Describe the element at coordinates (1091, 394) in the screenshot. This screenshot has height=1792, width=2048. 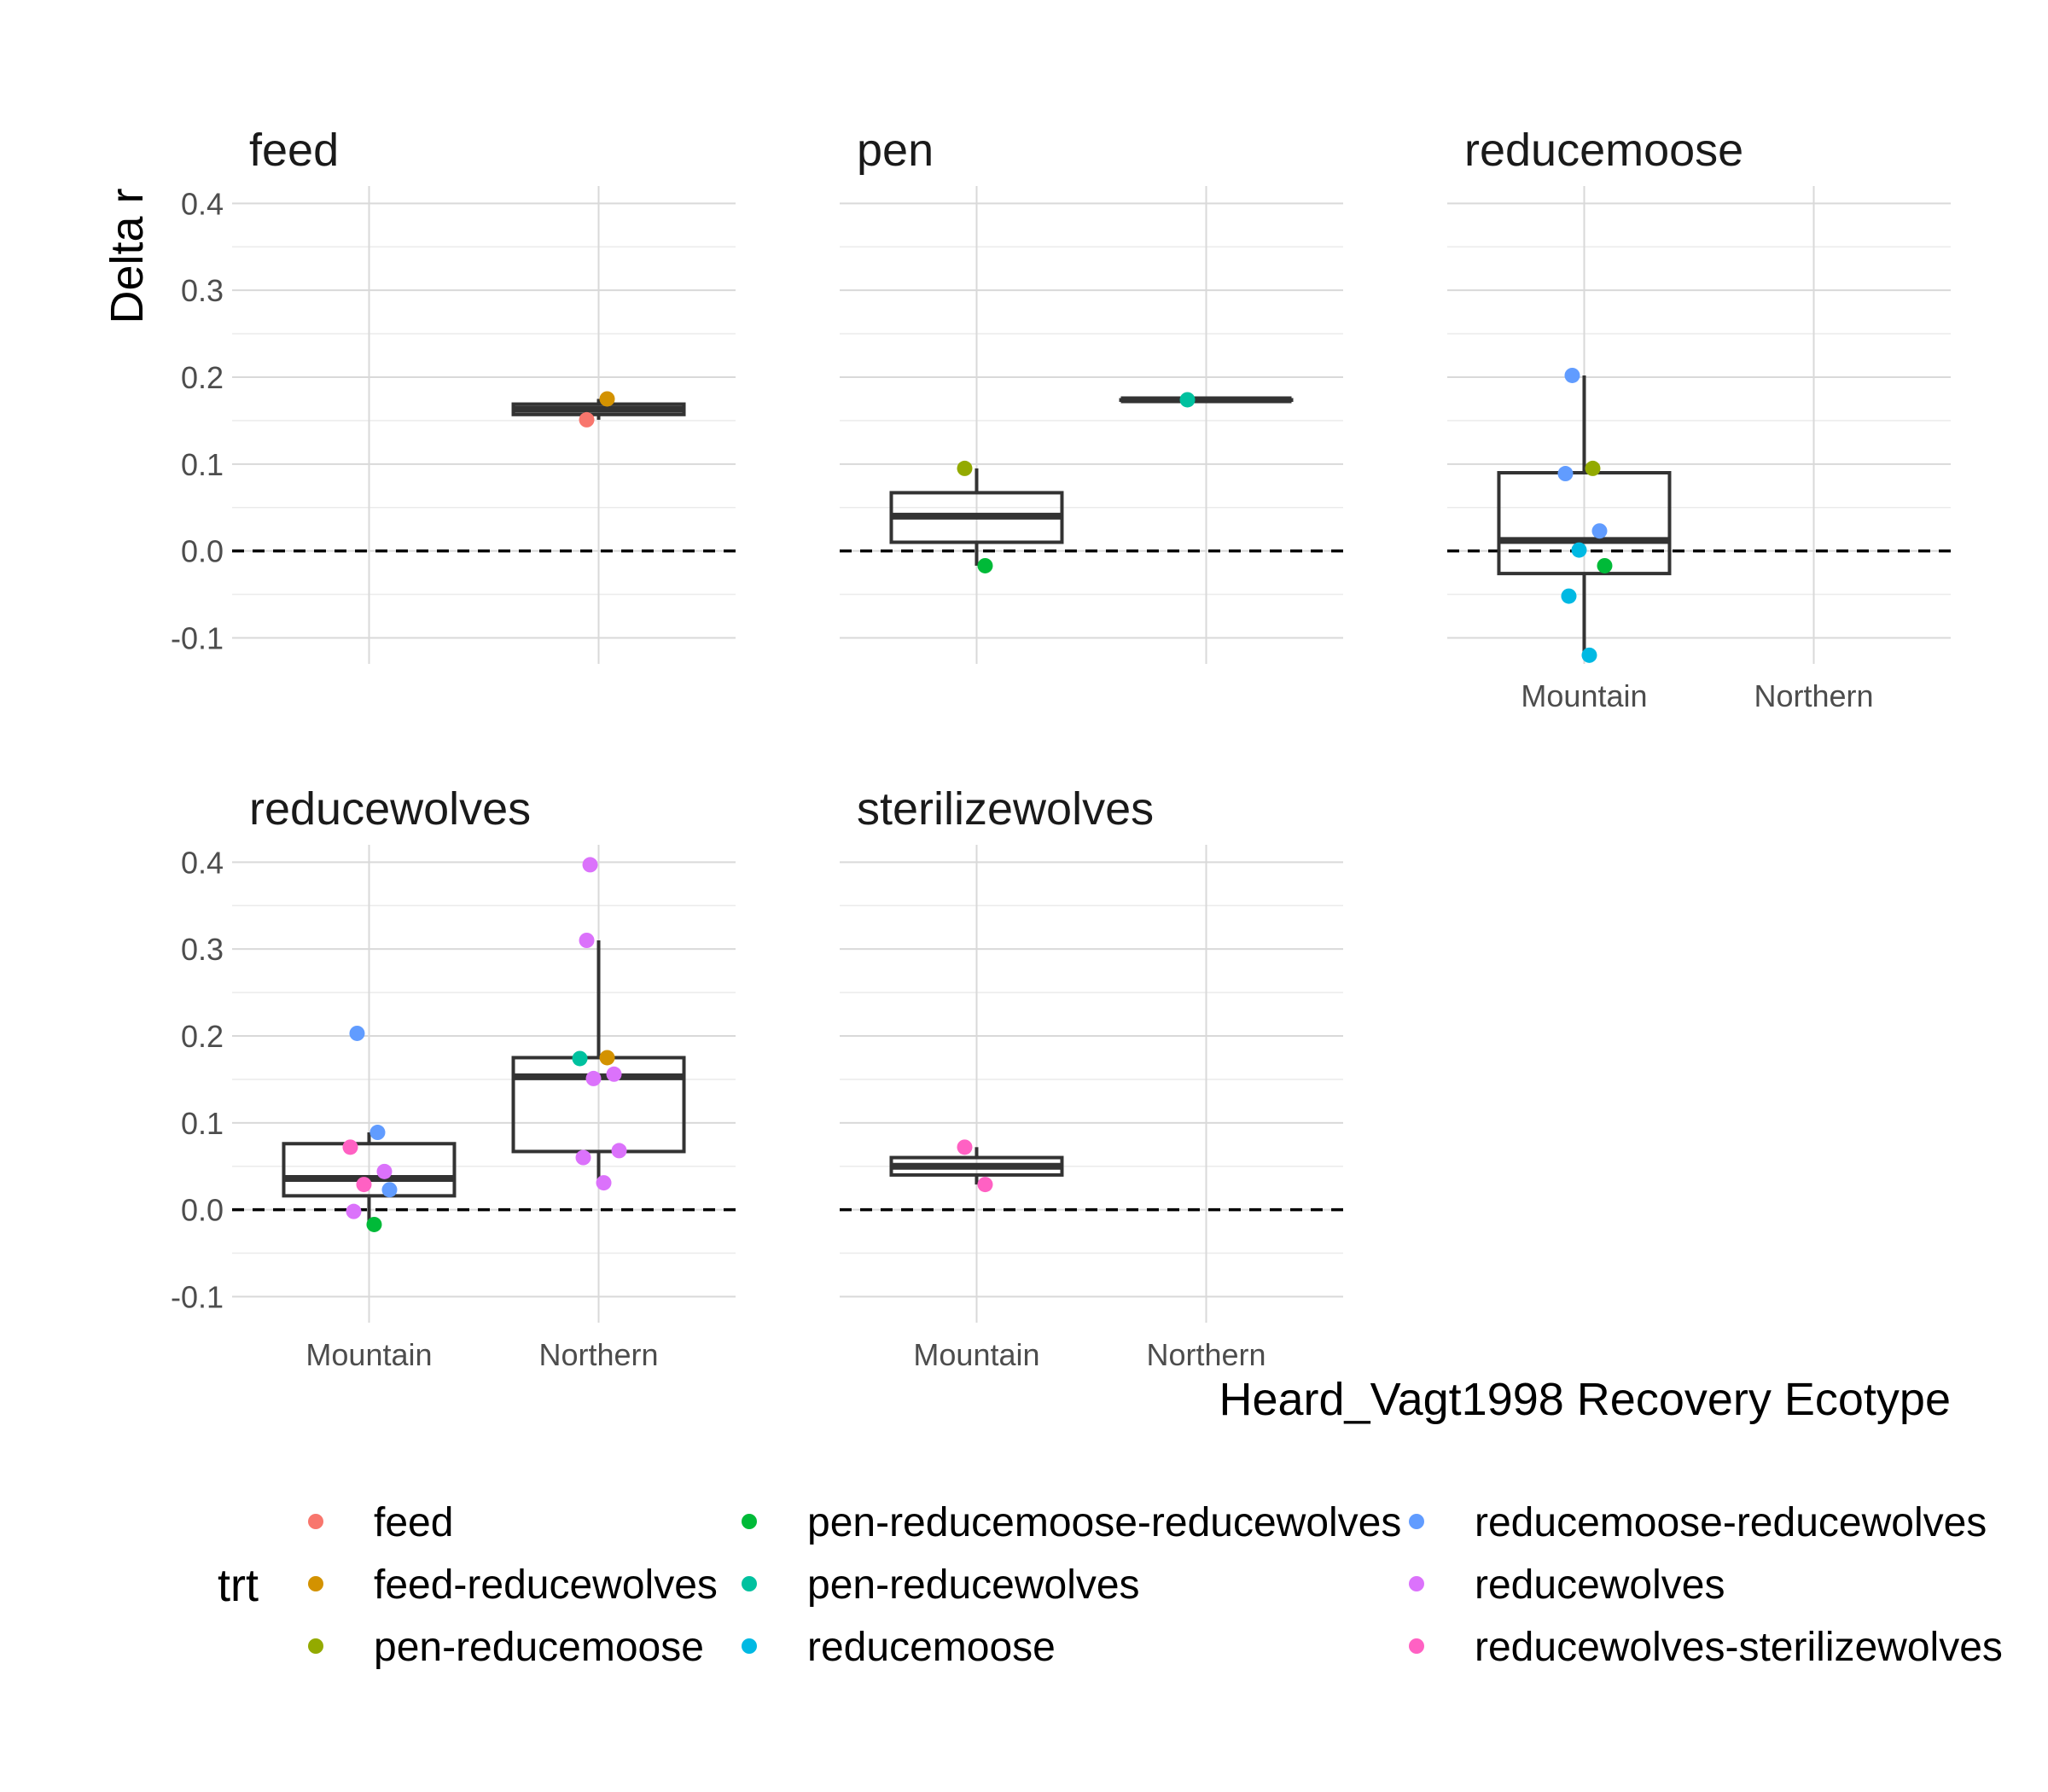
I see `panel-pen: pen` at that location.